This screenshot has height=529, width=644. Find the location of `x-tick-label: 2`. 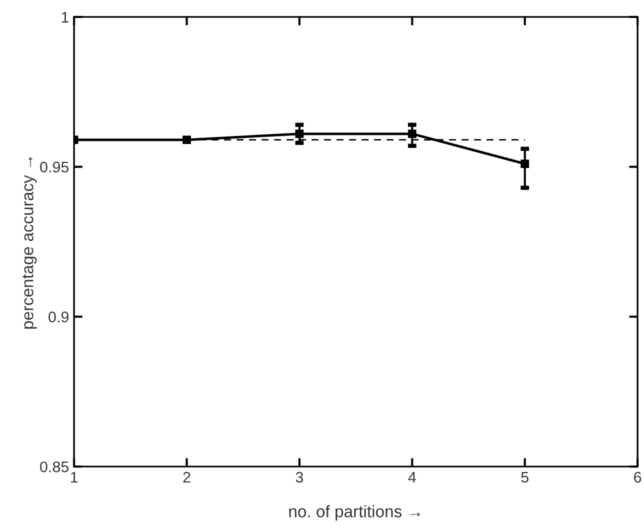

x-tick-label: 2 is located at coordinates (186, 477).